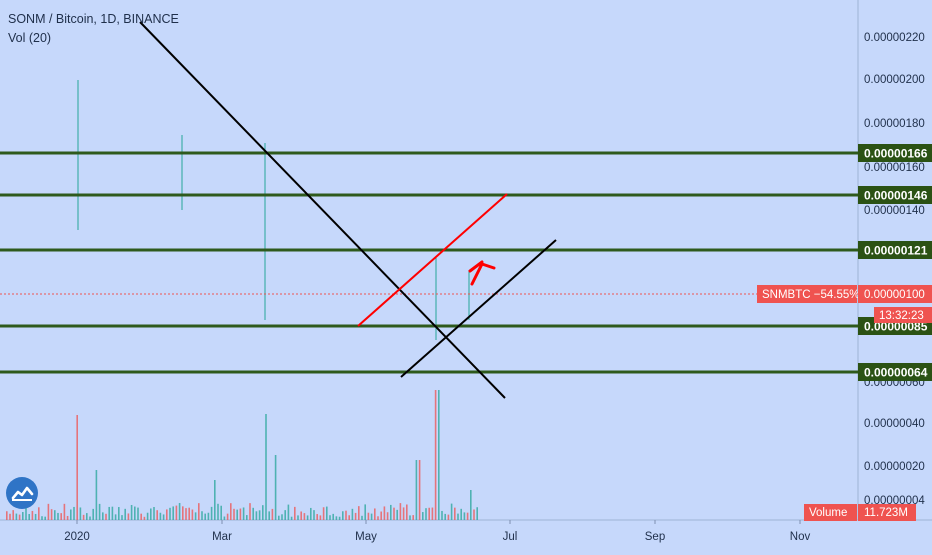 This screenshot has width=932, height=555. Describe the element at coordinates (896, 196) in the screenshot. I see `level-label: 0.00000146` at that location.